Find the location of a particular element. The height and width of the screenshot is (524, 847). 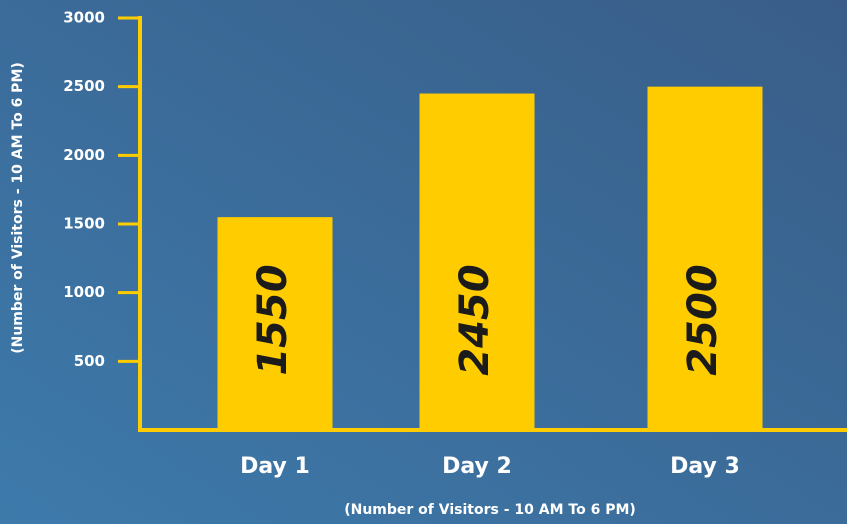

x-tick-label: Day 2 is located at coordinates (477, 466).